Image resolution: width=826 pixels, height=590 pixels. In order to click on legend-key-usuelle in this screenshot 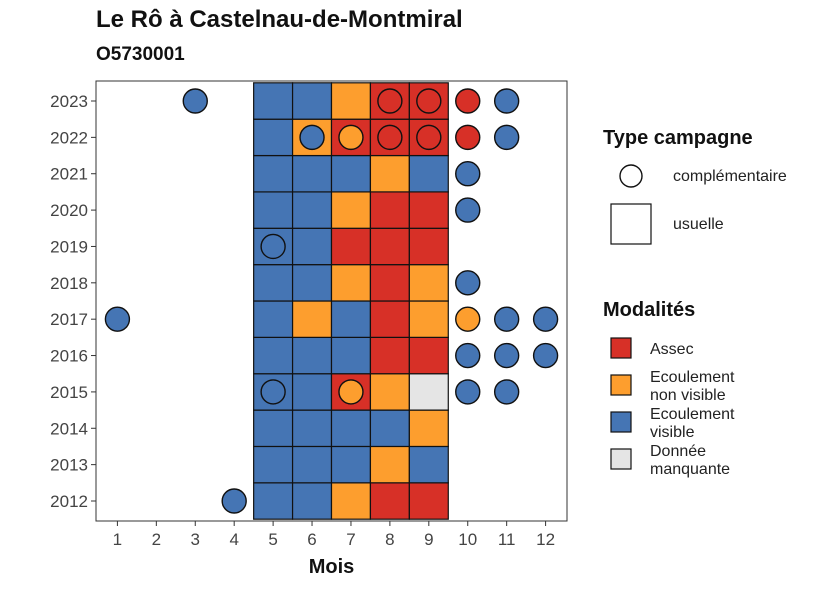, I will do `click(631, 224)`.